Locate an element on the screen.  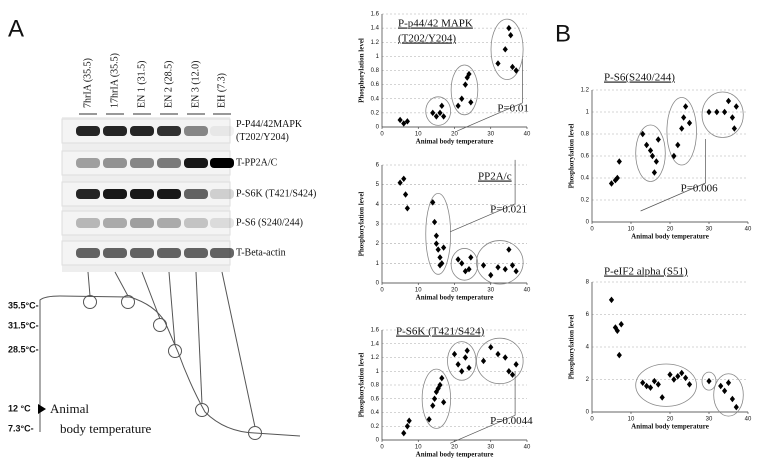
temperature-label: 7.3°C- is located at coordinates (21, 428).